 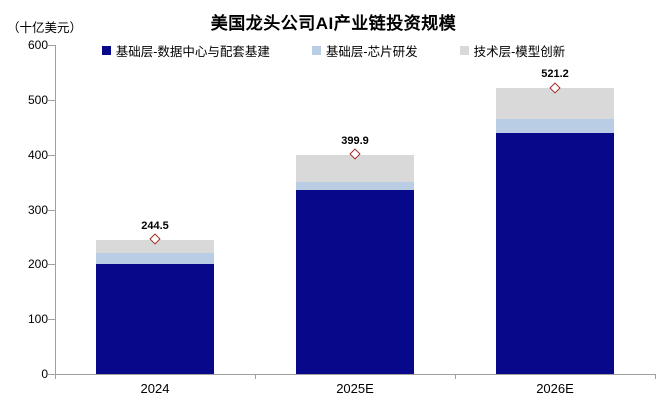 I want to click on y-axis-tick-label: 300, so click(x=37, y=209).